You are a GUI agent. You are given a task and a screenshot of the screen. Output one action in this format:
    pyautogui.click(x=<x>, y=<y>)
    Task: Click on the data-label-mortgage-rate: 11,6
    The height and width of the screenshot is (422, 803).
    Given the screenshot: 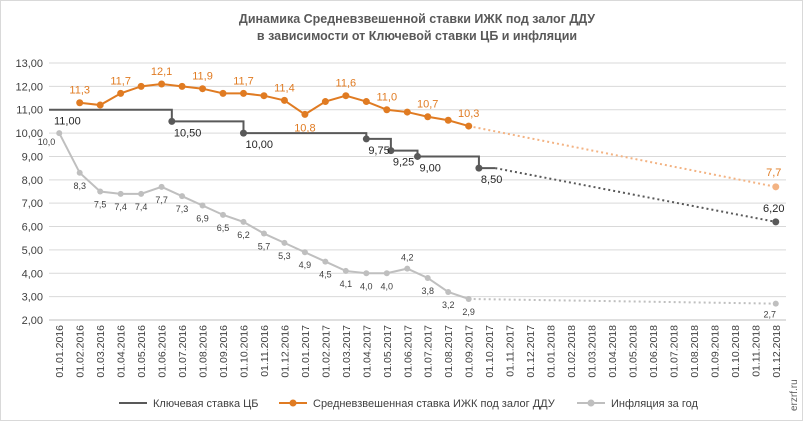 What is the action you would take?
    pyautogui.click(x=346, y=84)
    